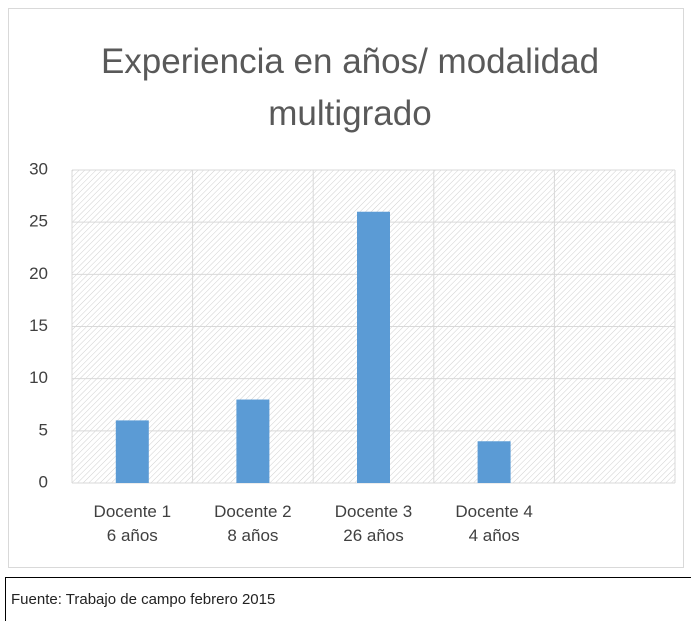  Describe the element at coordinates (373, 523) in the screenshot. I see `x-tick-label: Docente 3 26 años` at that location.